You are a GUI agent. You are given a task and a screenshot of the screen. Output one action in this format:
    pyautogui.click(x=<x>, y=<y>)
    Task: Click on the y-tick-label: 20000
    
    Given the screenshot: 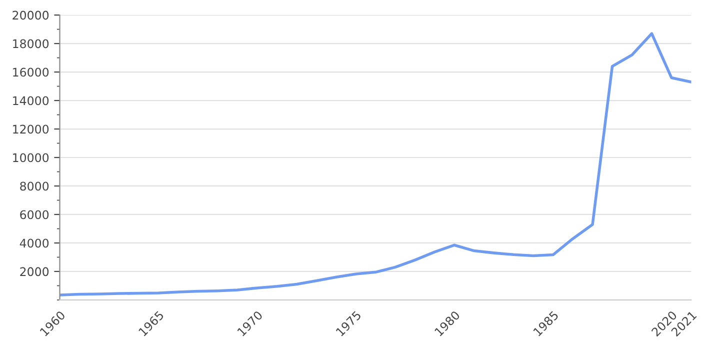 What is the action you would take?
    pyautogui.click(x=30, y=15)
    